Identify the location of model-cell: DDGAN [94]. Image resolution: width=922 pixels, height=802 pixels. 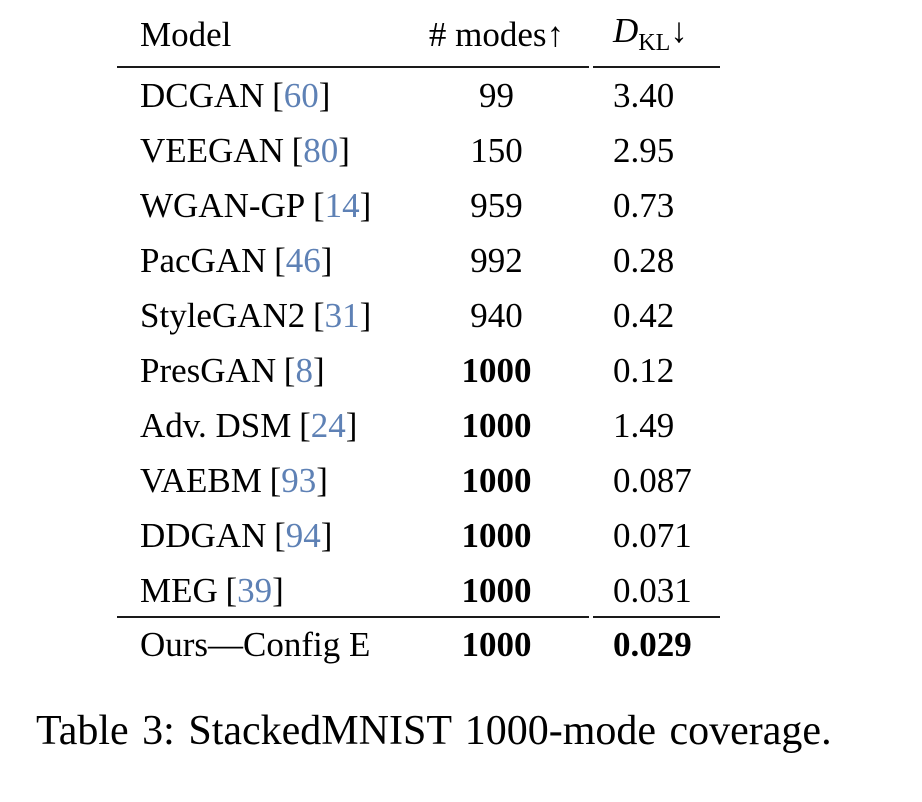
(260, 535).